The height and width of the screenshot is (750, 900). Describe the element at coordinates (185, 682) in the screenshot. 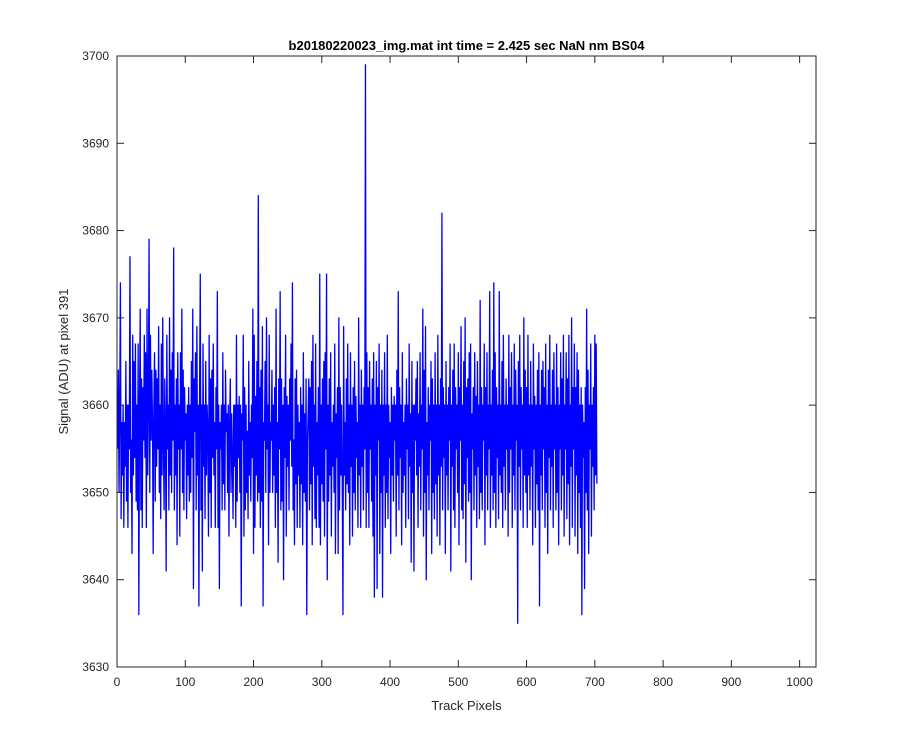

I see `x-tick-label: 100` at that location.